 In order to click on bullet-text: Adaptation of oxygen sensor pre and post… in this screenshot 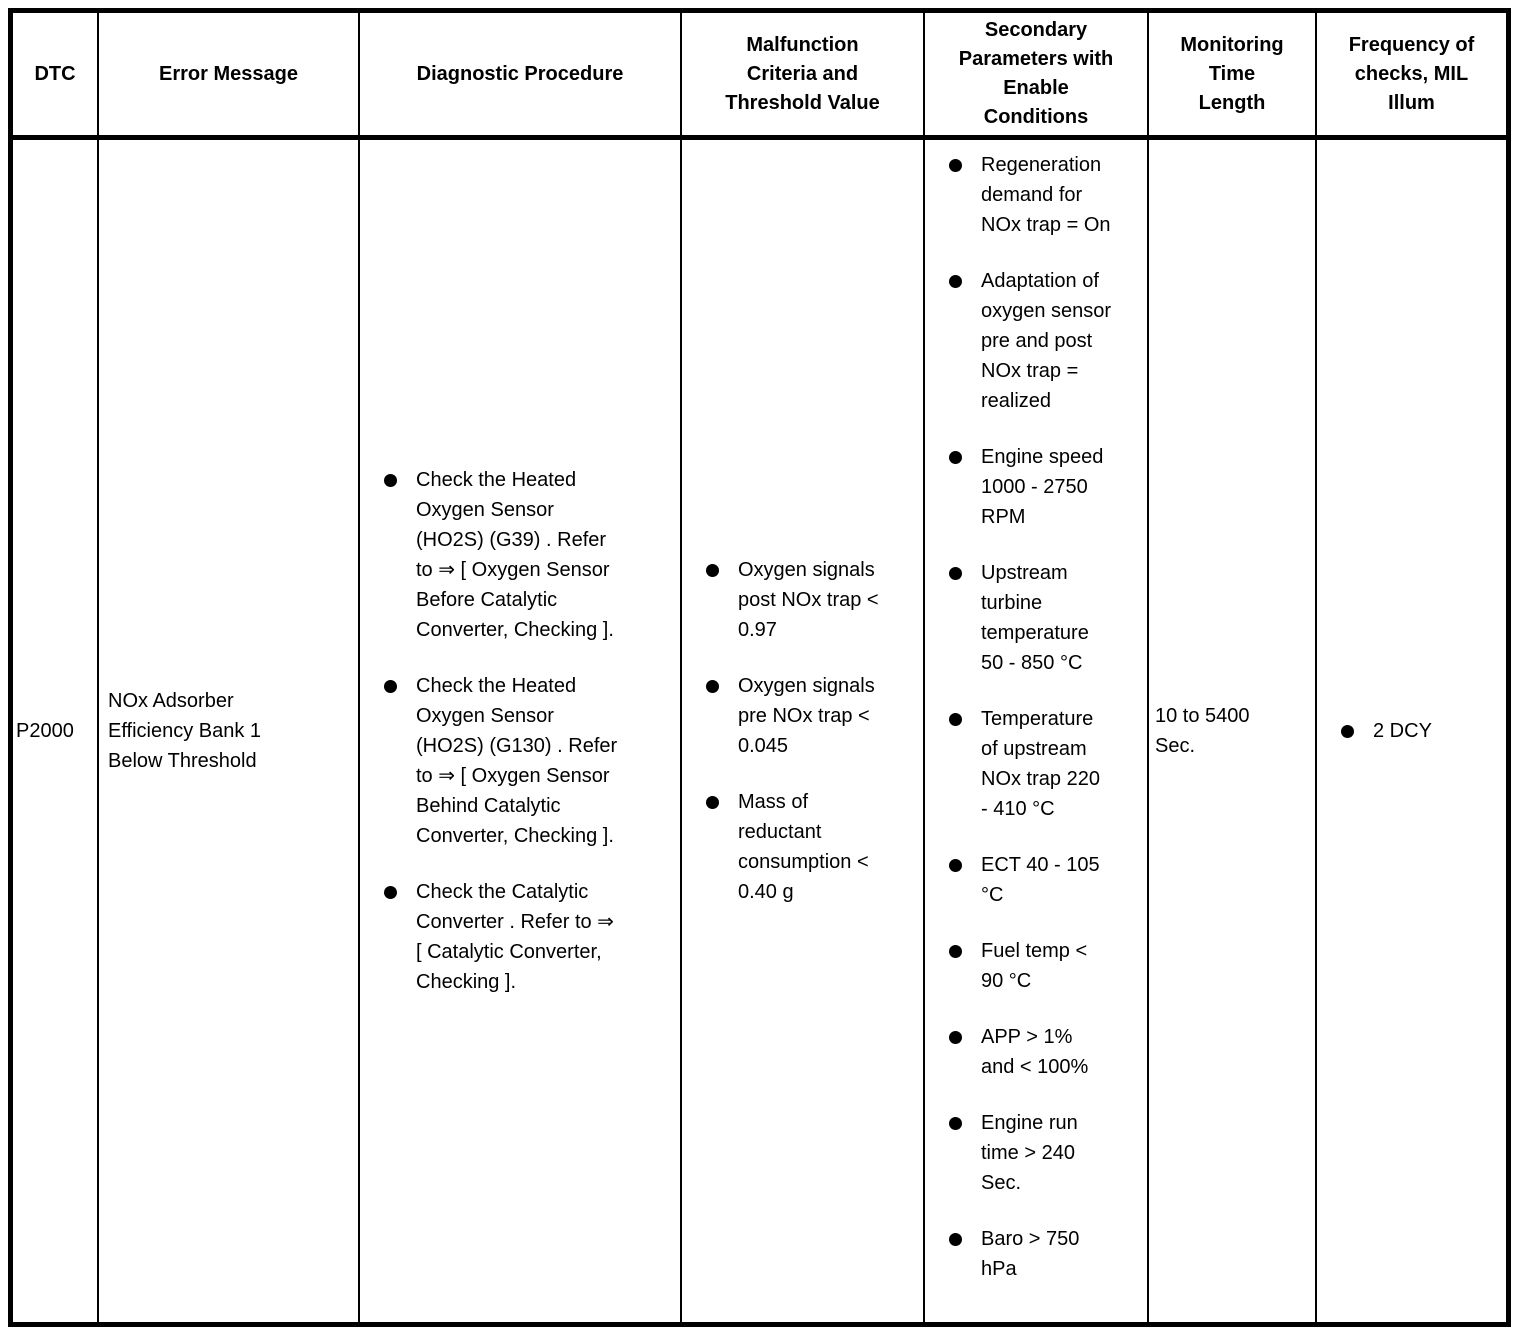, I will do `click(1046, 341)`.